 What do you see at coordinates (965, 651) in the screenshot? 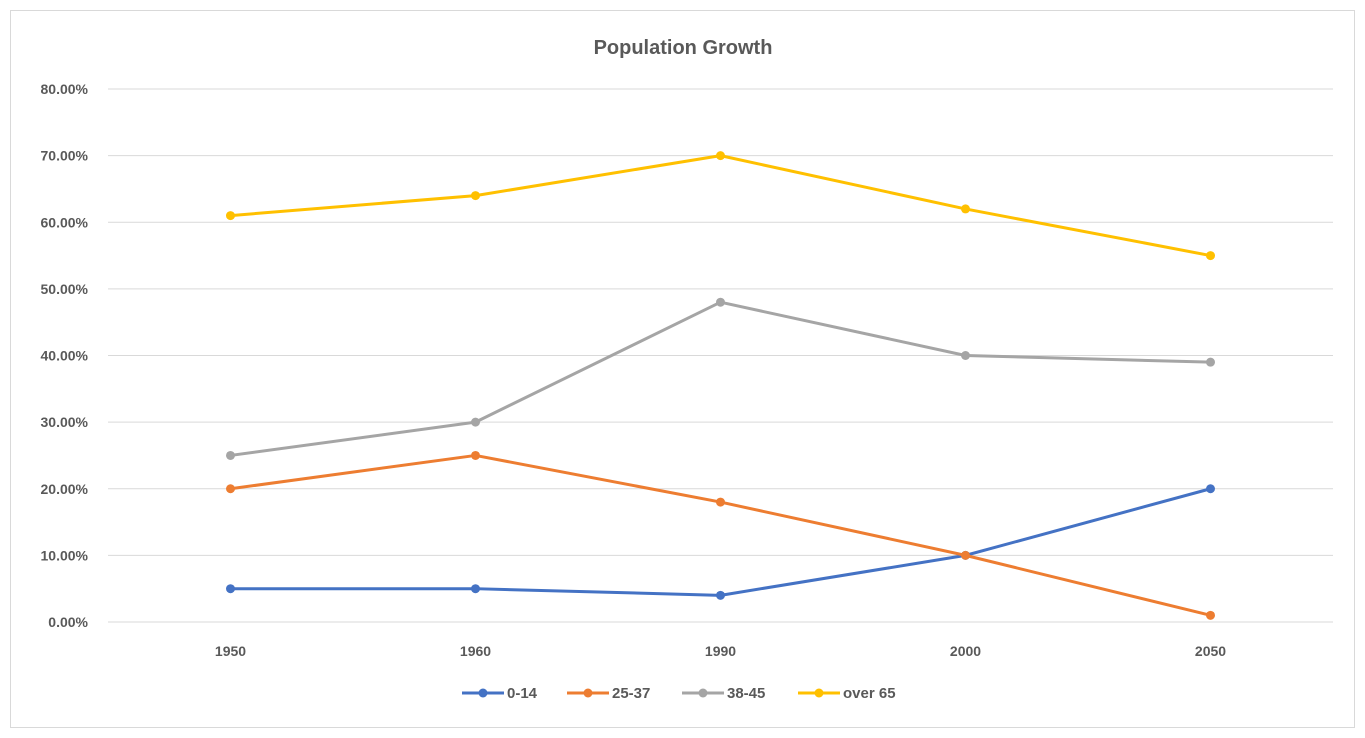
I see `x-tick-label: 2000` at bounding box center [965, 651].